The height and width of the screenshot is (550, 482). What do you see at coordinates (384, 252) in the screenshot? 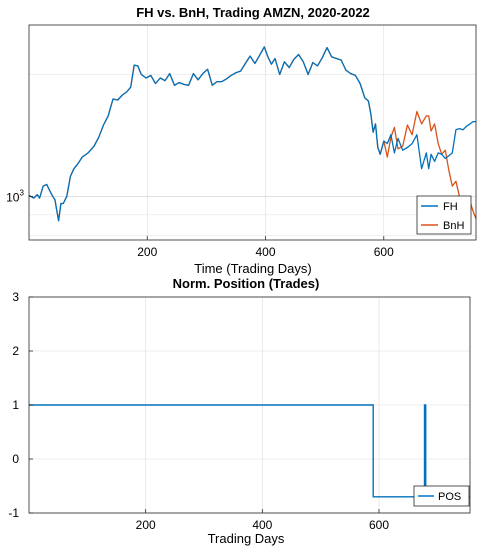
I see `price-chart-xtick-label-2: 600` at bounding box center [384, 252].